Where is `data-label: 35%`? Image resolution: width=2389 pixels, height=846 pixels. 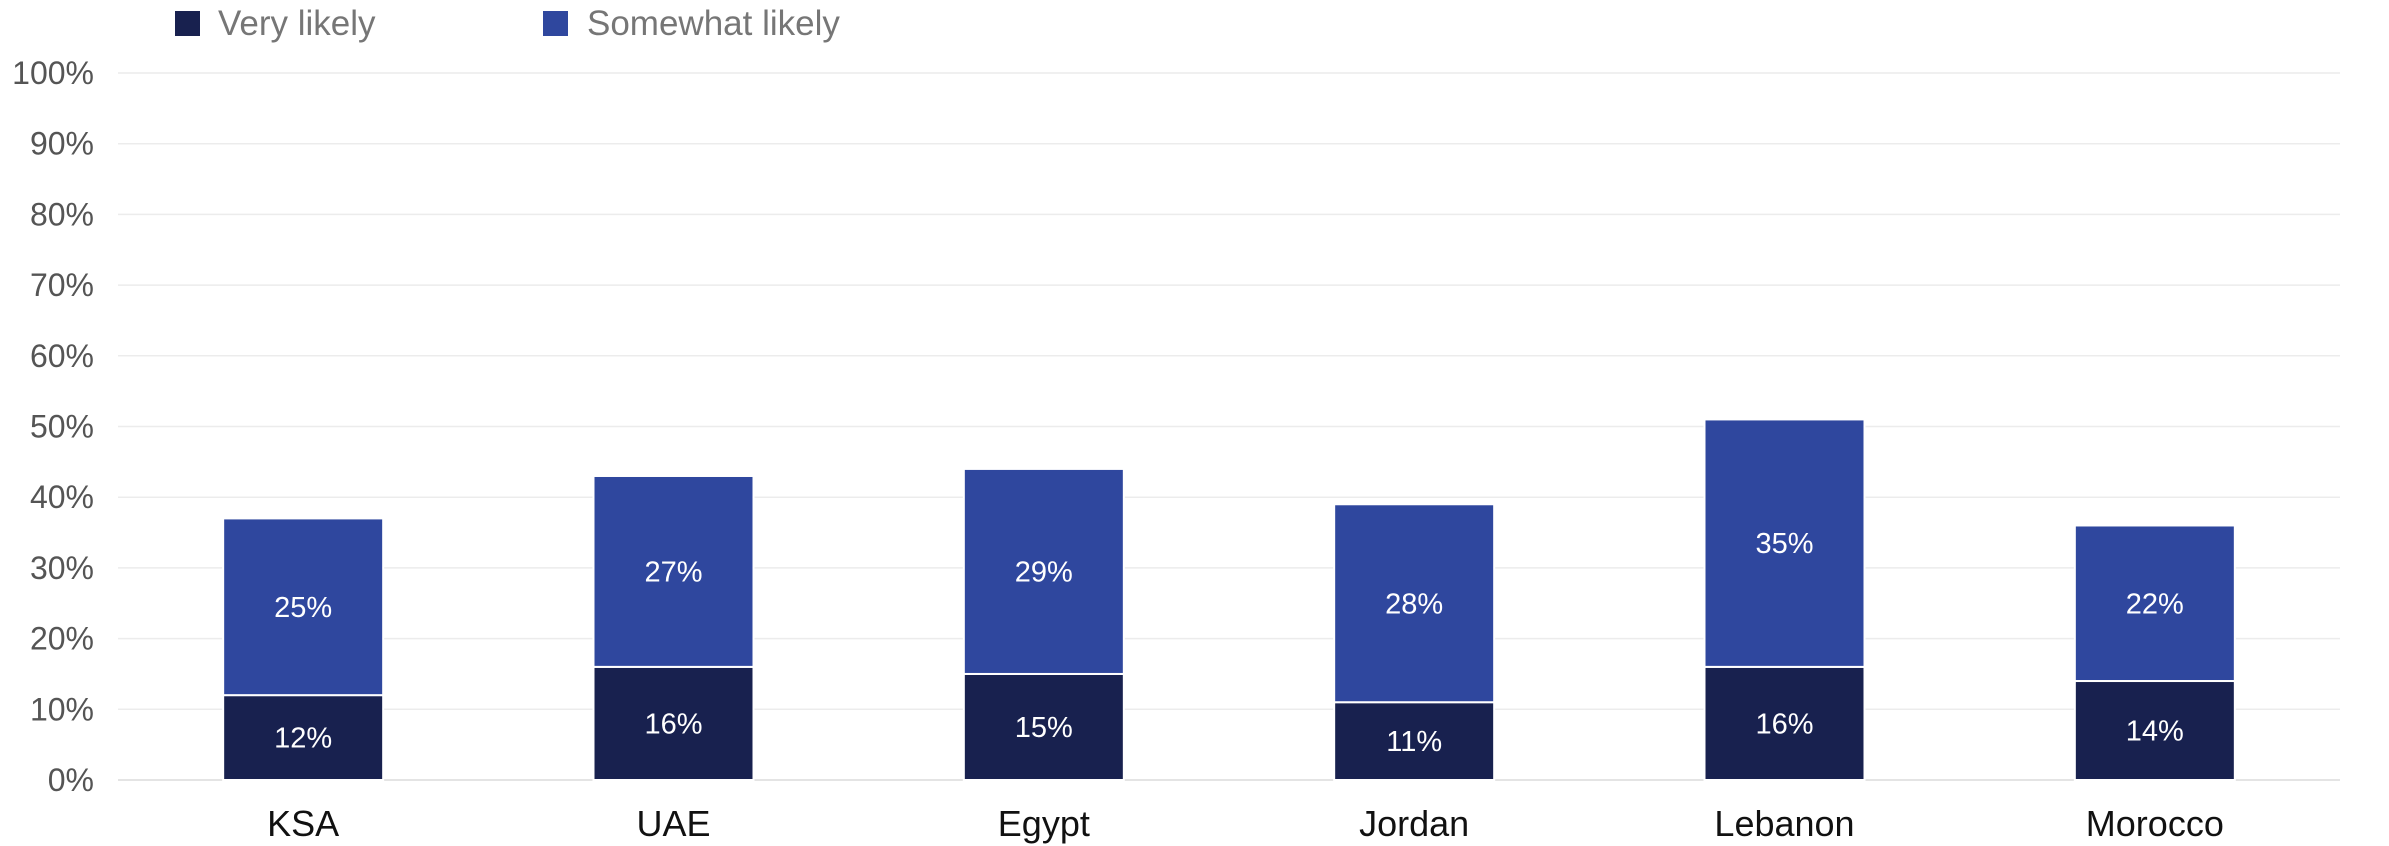 data-label: 35% is located at coordinates (1784, 544).